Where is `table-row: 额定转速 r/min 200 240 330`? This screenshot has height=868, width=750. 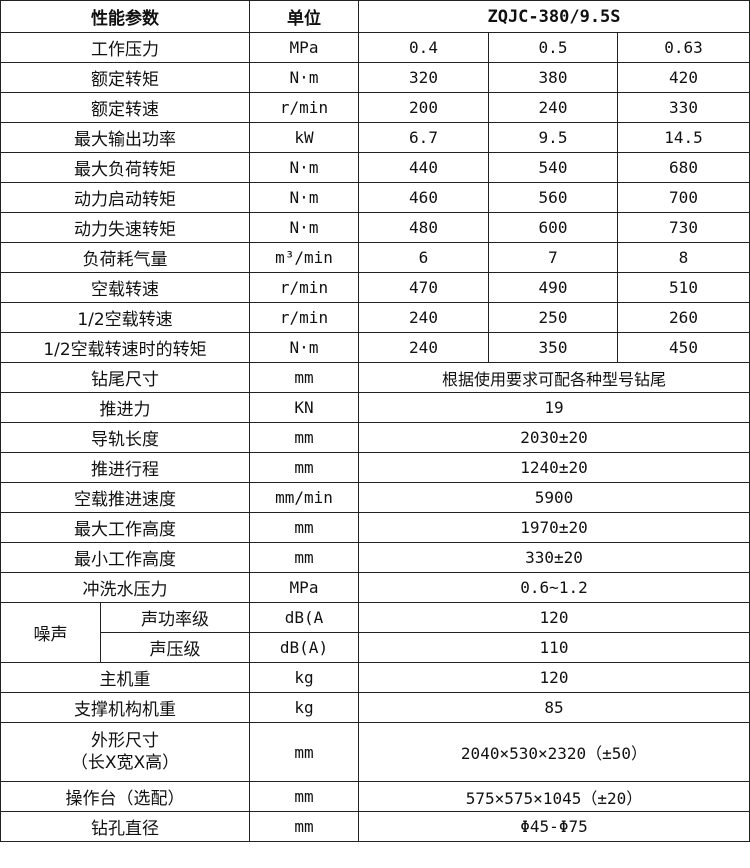
table-row: 额定转速 r/min 200 240 330 is located at coordinates (375, 107).